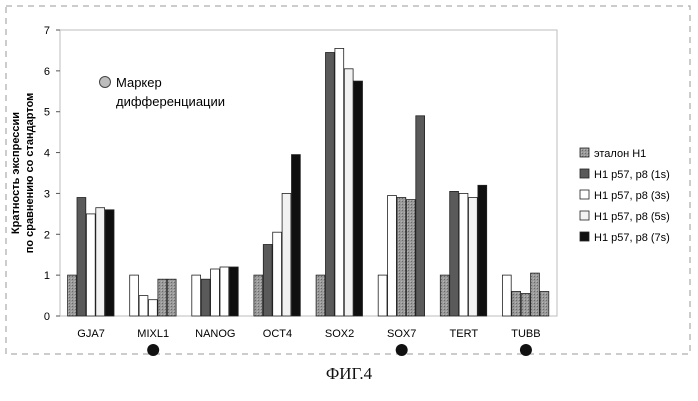 This screenshot has height=401, width=698. I want to click on y-tick-label: 0, so click(47, 317).